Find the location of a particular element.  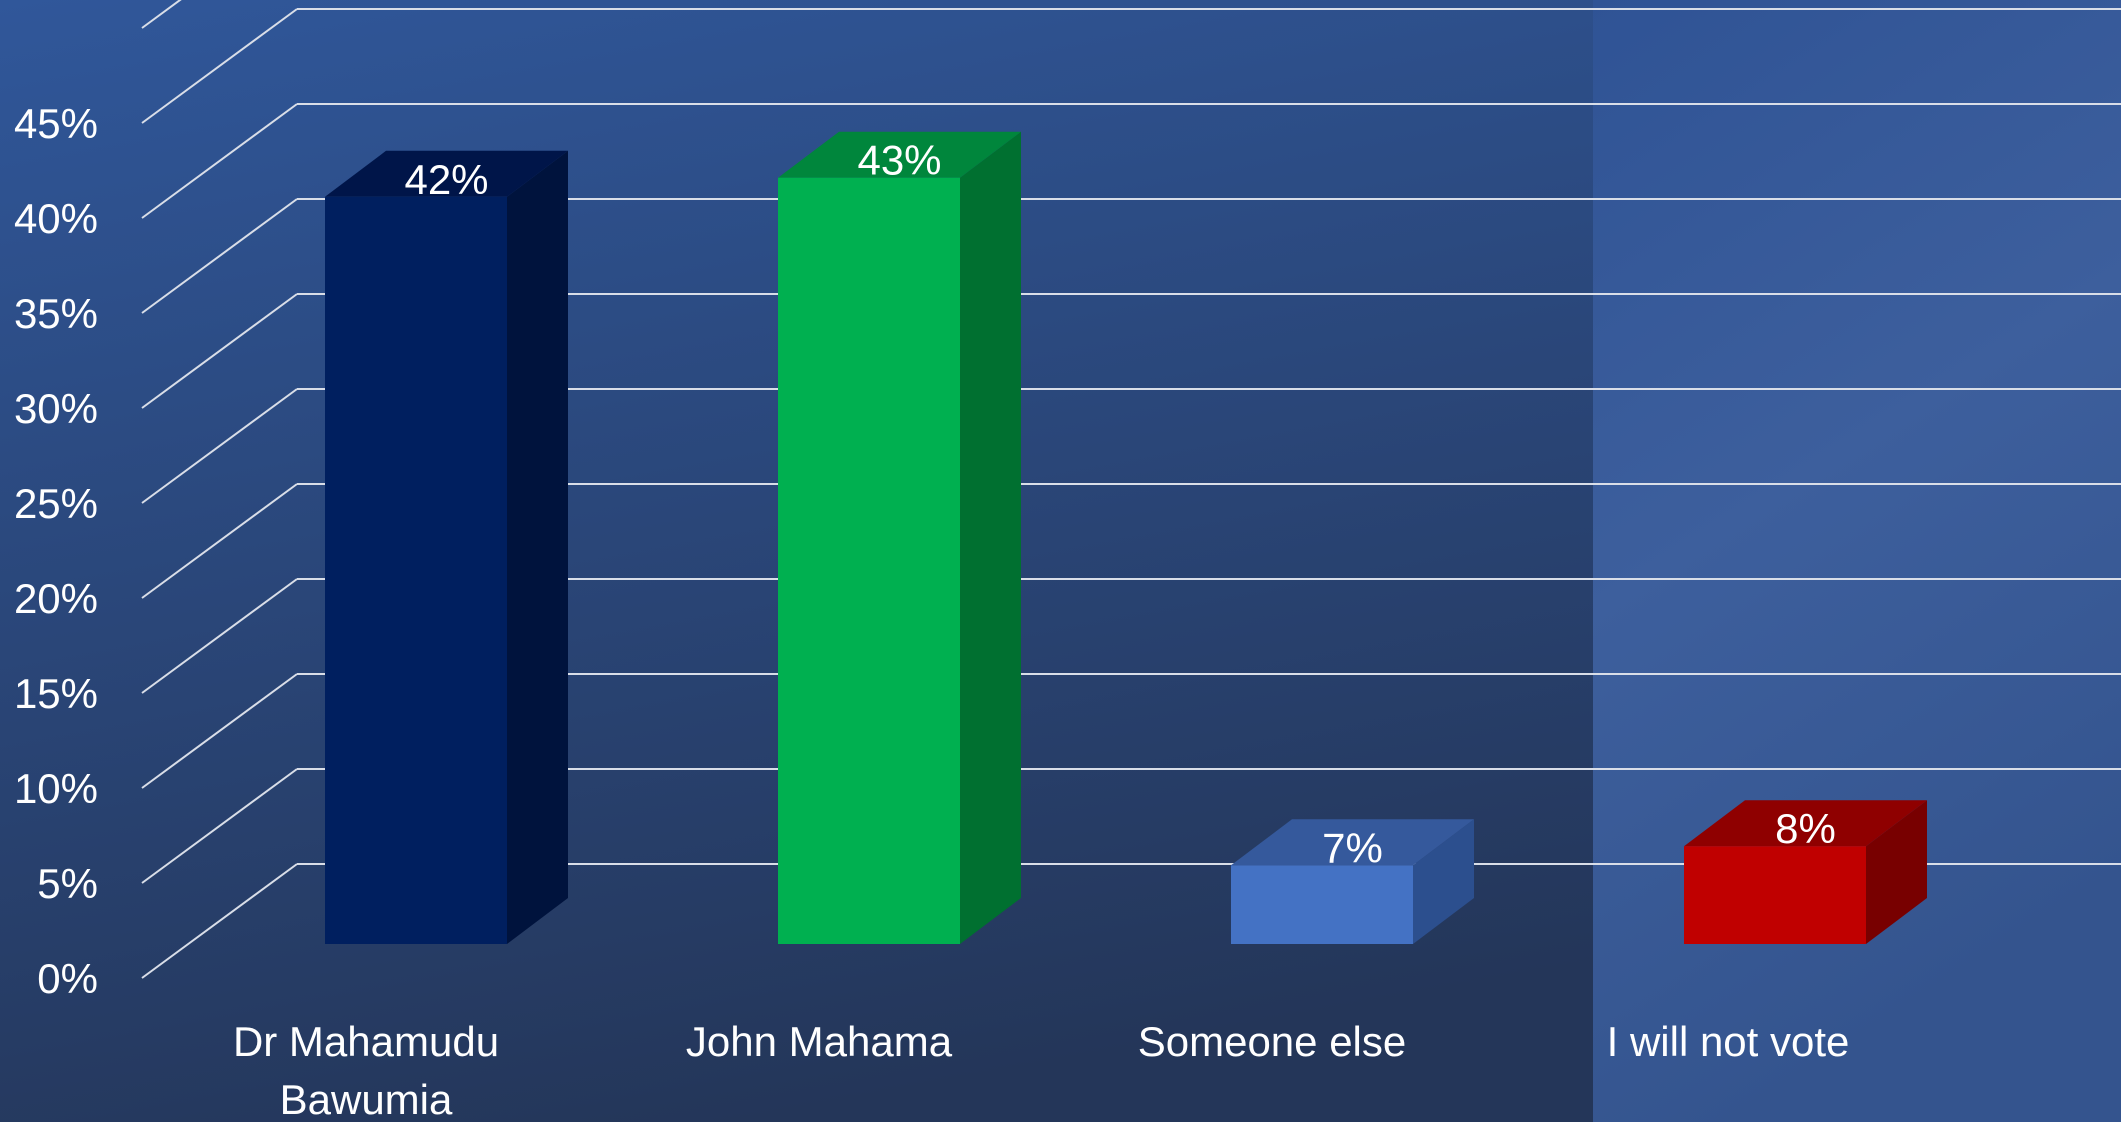

x-category-label: John Mahama is located at coordinates (819, 1041).